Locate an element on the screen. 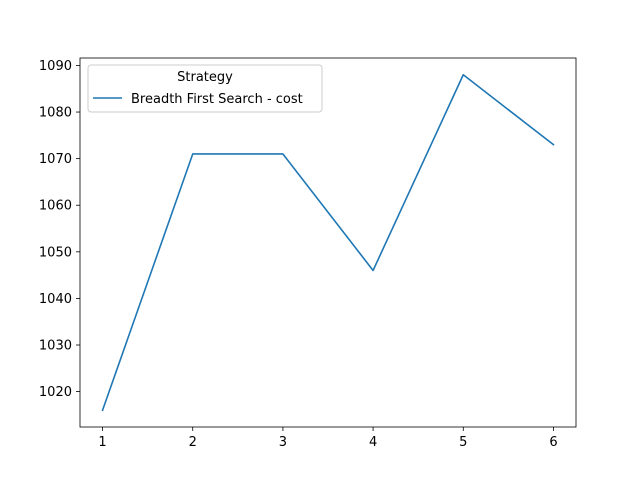 The image size is (640, 480). y-tick-label: 1040 is located at coordinates (55, 299).